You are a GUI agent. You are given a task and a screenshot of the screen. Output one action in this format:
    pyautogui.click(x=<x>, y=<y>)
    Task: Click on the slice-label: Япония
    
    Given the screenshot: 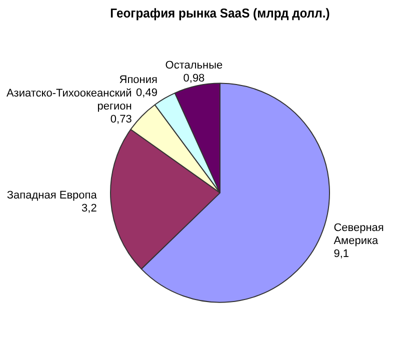 What is the action you would take?
    pyautogui.click(x=138, y=80)
    